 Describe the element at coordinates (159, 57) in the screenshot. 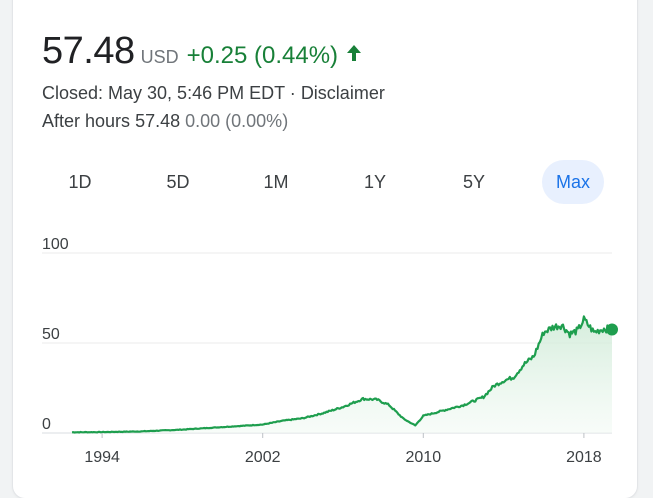

I see `currency-label: USD` at that location.